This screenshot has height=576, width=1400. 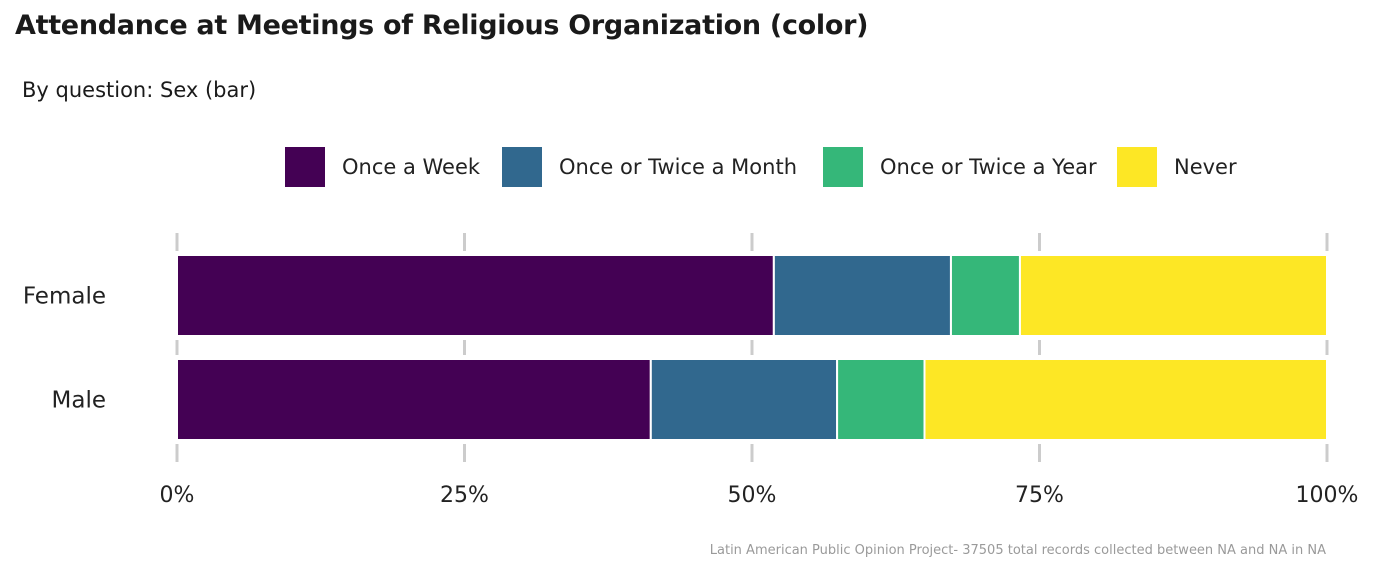 I want to click on legend-item: Once a Week, so click(x=383, y=167).